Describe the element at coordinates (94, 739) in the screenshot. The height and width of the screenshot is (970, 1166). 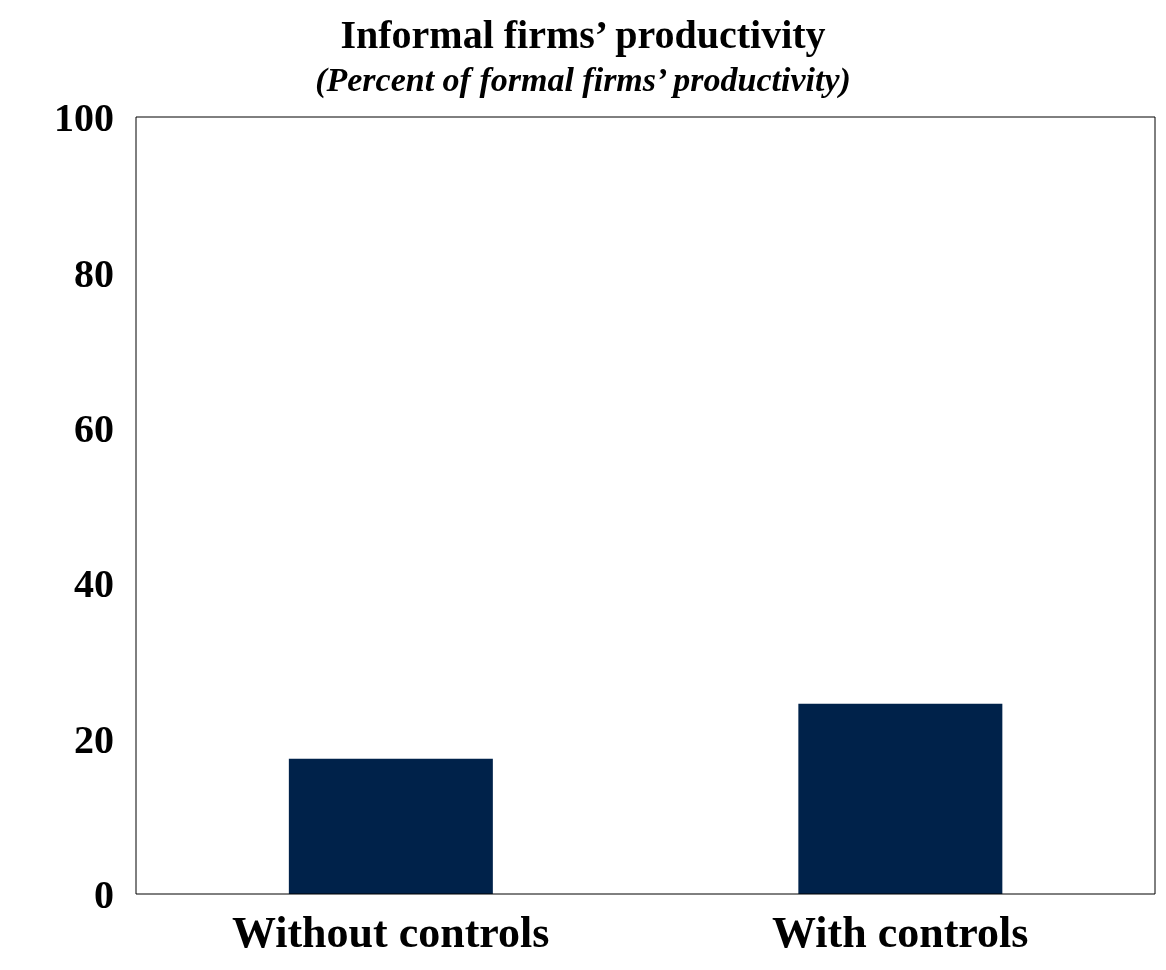
I see `y-tick-label: 20` at that location.